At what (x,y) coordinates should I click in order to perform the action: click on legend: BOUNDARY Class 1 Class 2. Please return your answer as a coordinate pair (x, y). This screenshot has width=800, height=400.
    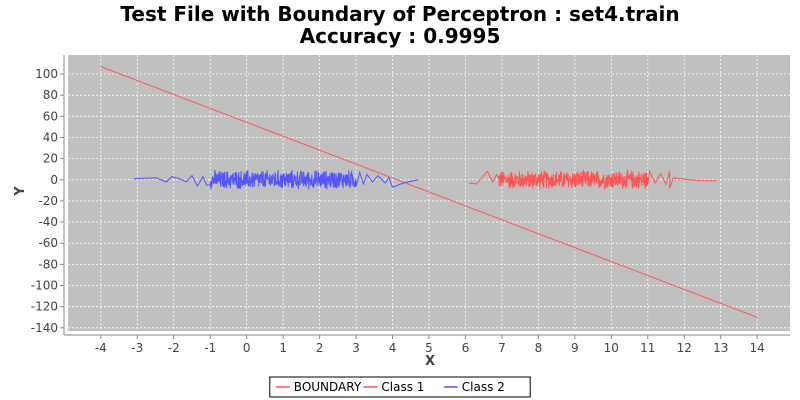
    Looking at the image, I should click on (400, 387).